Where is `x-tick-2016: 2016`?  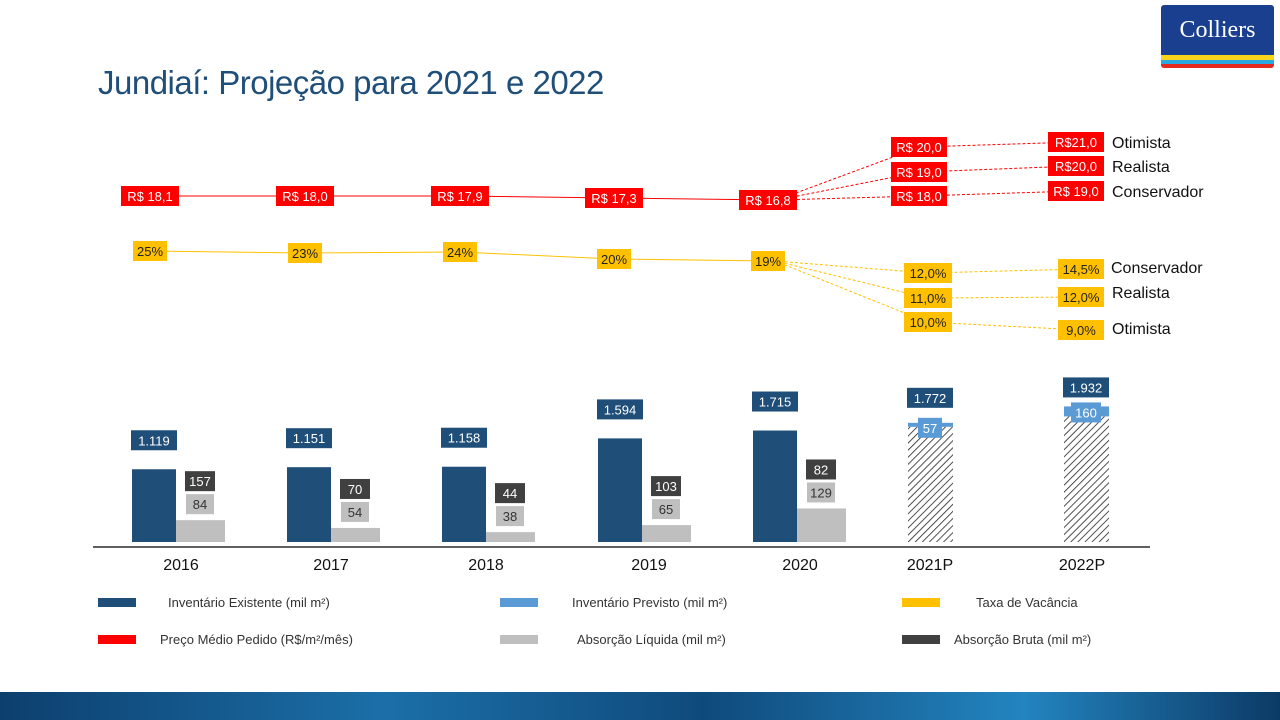 x-tick-2016: 2016 is located at coordinates (181, 565).